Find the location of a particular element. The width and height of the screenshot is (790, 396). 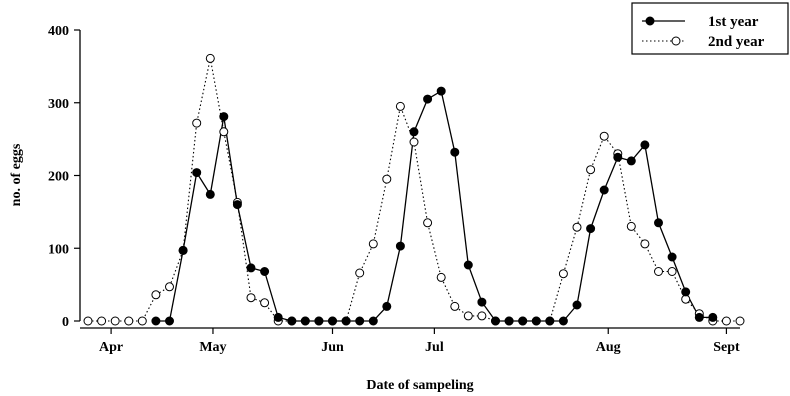

y-tick-label: 200 is located at coordinates (58, 177).